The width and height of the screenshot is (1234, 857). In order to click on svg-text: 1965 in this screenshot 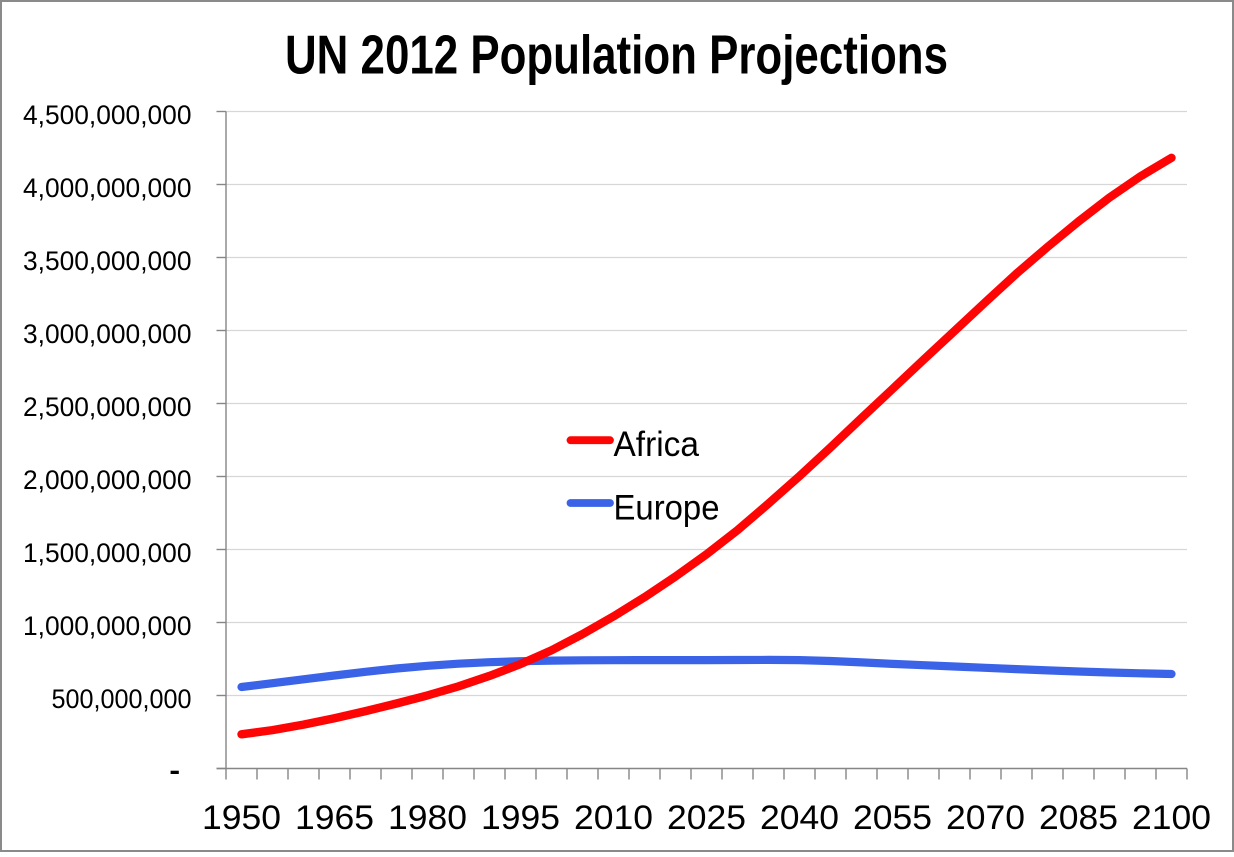, I will do `click(334, 818)`.